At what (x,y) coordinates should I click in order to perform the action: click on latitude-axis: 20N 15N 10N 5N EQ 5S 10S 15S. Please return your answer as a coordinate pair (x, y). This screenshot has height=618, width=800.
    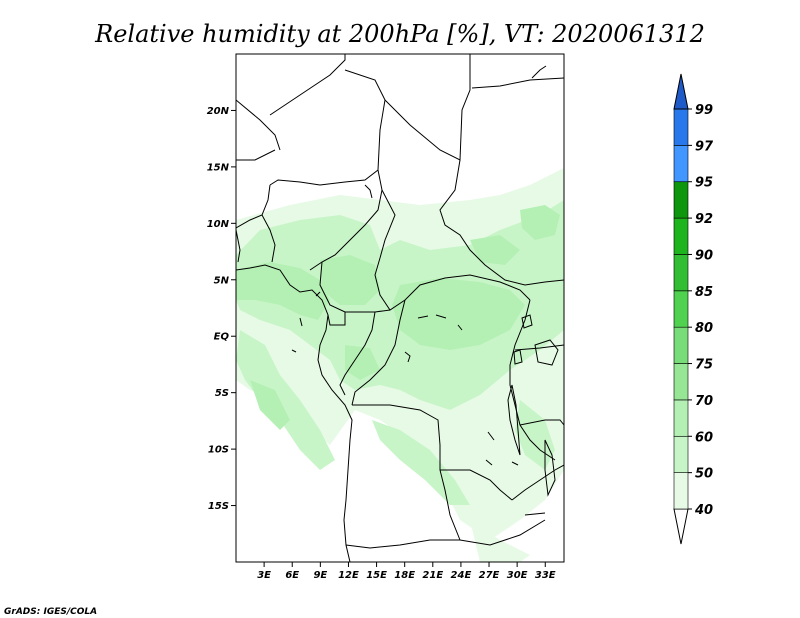
    Looking at the image, I should click on (221, 309).